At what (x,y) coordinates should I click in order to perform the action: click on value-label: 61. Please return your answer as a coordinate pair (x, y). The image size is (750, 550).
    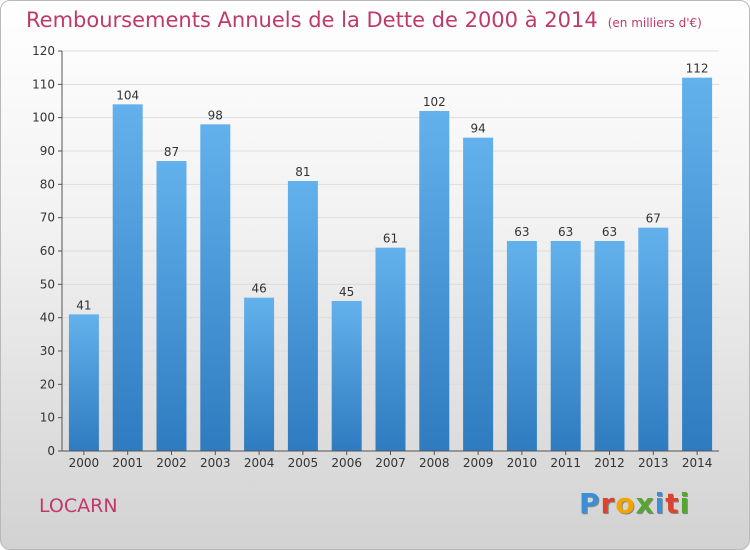
    Looking at the image, I should click on (390, 239).